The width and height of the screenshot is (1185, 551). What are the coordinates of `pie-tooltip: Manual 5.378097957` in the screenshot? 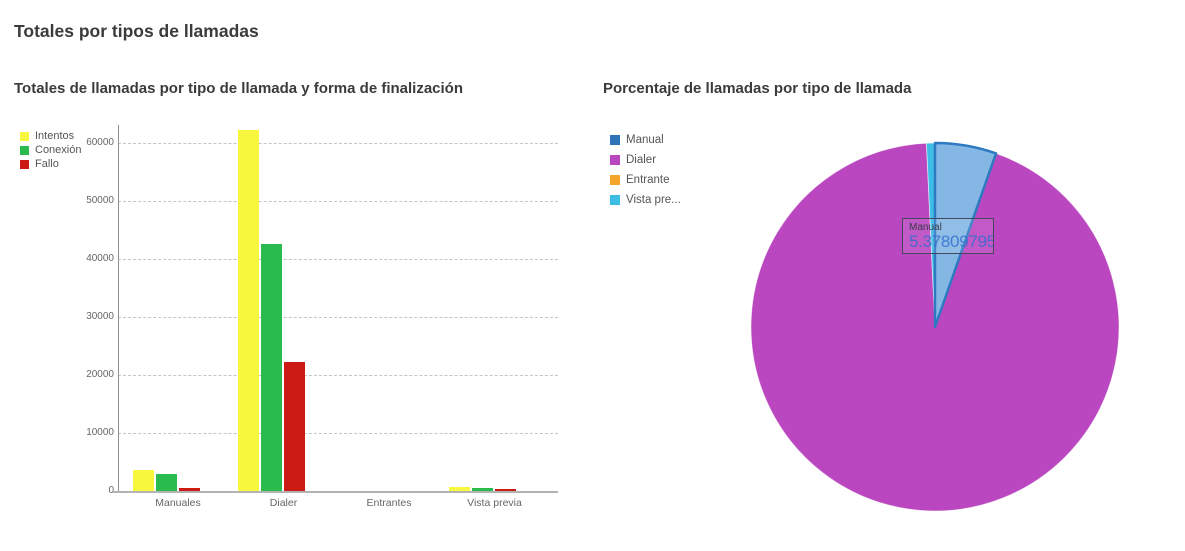 It's located at (948, 236).